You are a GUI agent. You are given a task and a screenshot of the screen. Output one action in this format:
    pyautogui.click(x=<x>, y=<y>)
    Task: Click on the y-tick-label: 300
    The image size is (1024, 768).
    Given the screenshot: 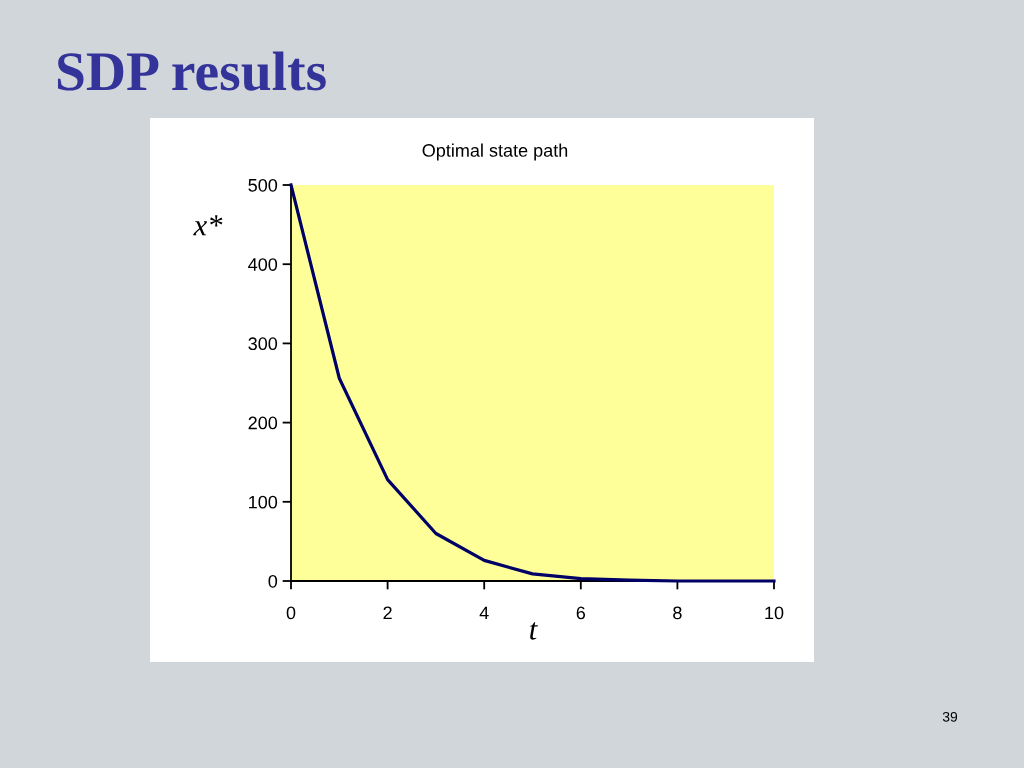 What is the action you would take?
    pyautogui.click(x=263, y=344)
    